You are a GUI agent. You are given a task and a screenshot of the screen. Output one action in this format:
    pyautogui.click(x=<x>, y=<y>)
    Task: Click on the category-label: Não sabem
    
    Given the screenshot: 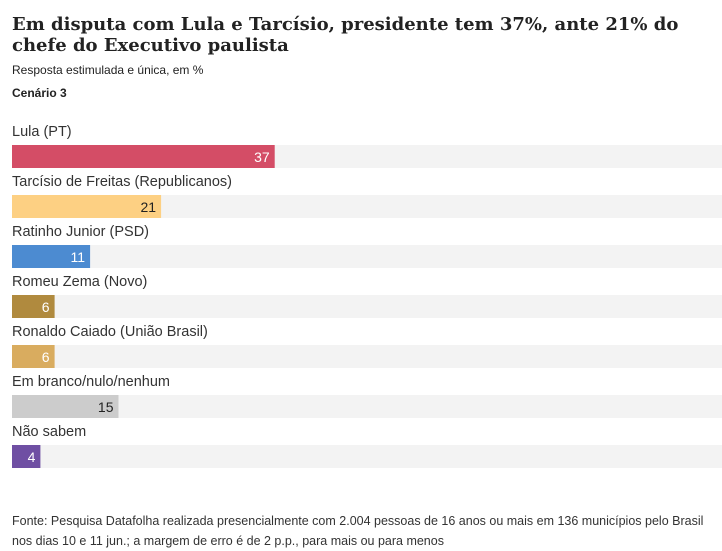 What is the action you would take?
    pyautogui.click(x=49, y=432)
    